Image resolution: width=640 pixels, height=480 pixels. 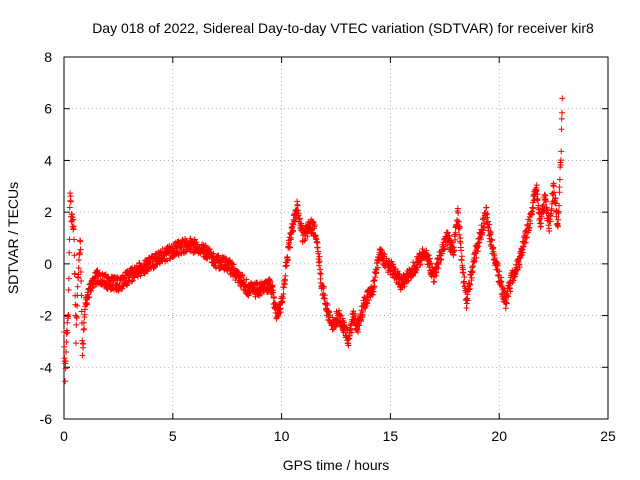 I want to click on x-tick-label: 15, so click(x=391, y=436).